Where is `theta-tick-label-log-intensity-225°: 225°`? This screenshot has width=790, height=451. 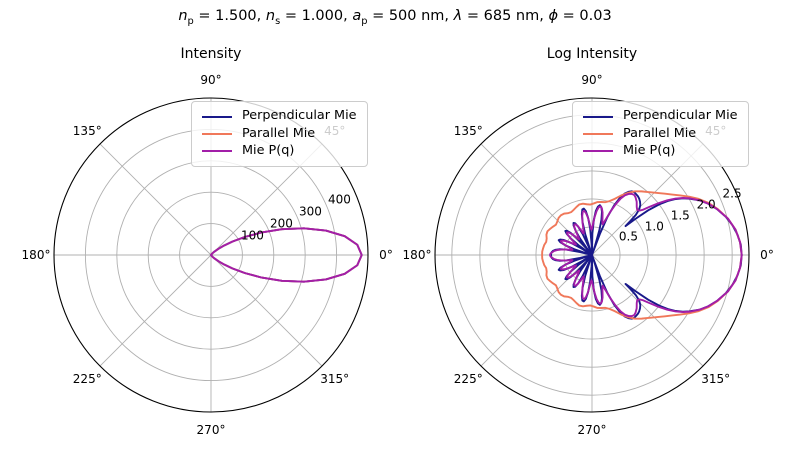 theta-tick-label-log-intensity-225°: 225° is located at coordinates (468, 378).